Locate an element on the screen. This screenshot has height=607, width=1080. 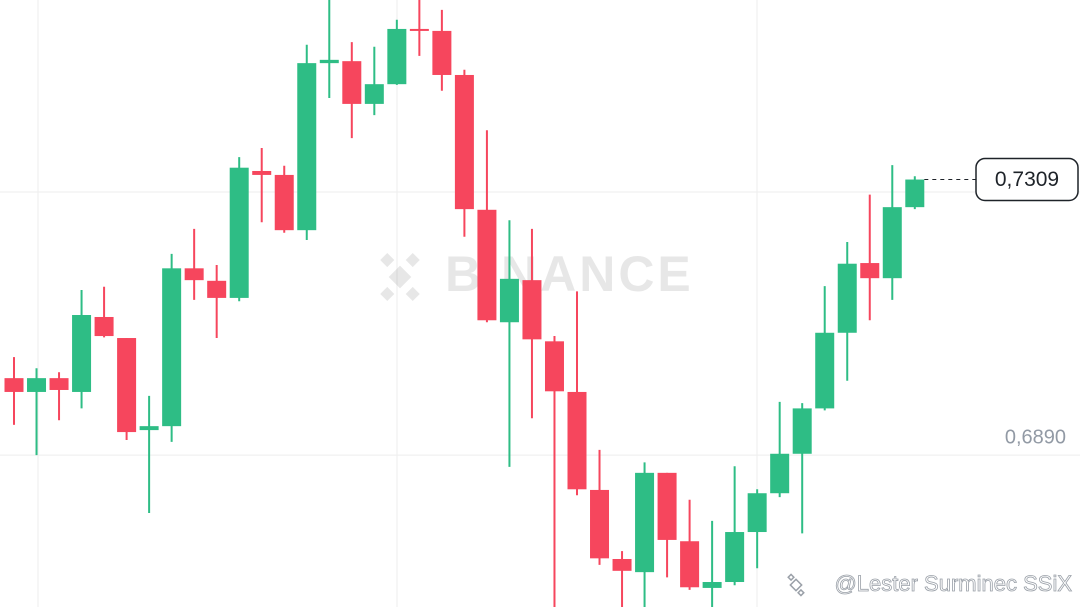
credit-logo is located at coordinates (796, 585).